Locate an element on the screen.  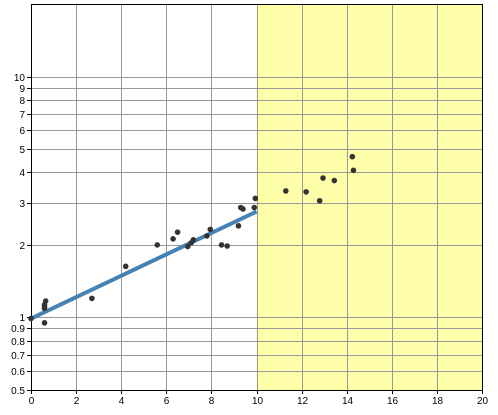
y-tick-label: 0.8 is located at coordinates (18, 342).